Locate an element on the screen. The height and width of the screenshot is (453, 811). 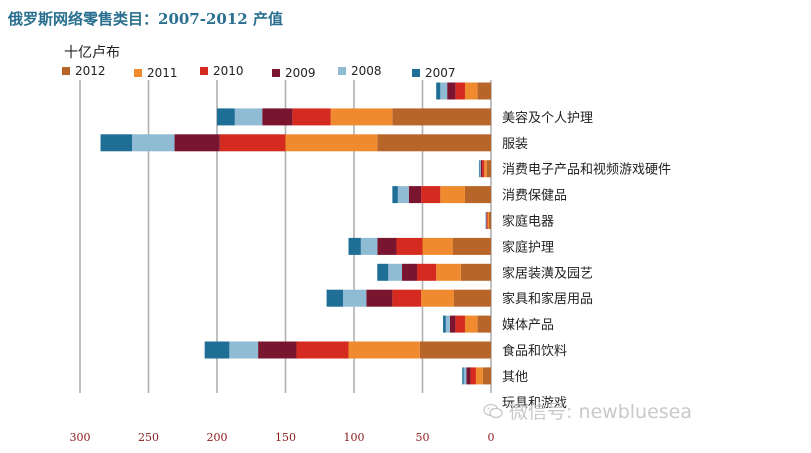
wechat-icon is located at coordinates (493, 410).